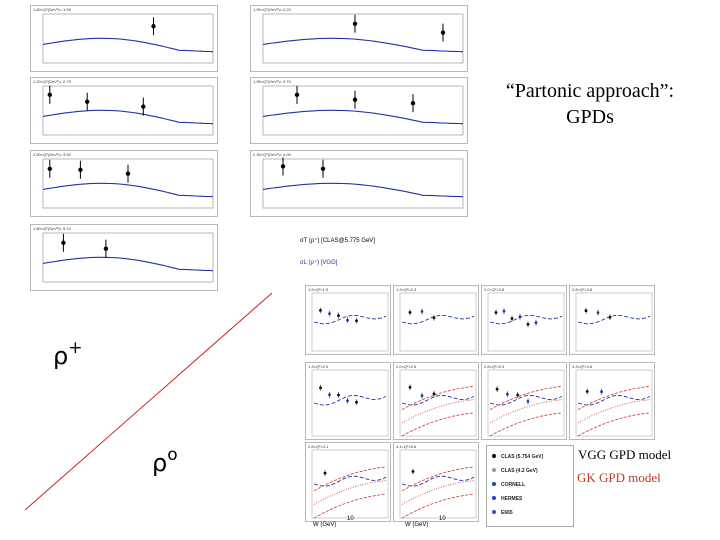 The width and height of the screenshot is (720, 540). I want to click on rho-plus-panel: 1.95<Q²(GeV²)< 3.70, so click(359, 110).